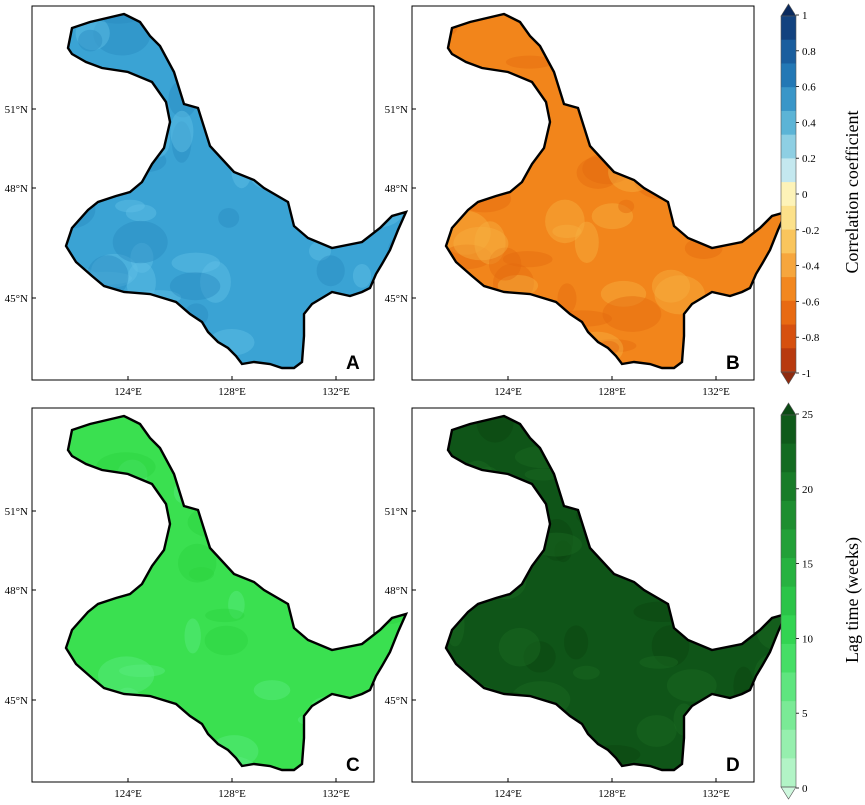 This screenshot has height=805, width=865. Describe the element at coordinates (805, 195) in the screenshot. I see `colorbar-tick-label: 0` at that location.